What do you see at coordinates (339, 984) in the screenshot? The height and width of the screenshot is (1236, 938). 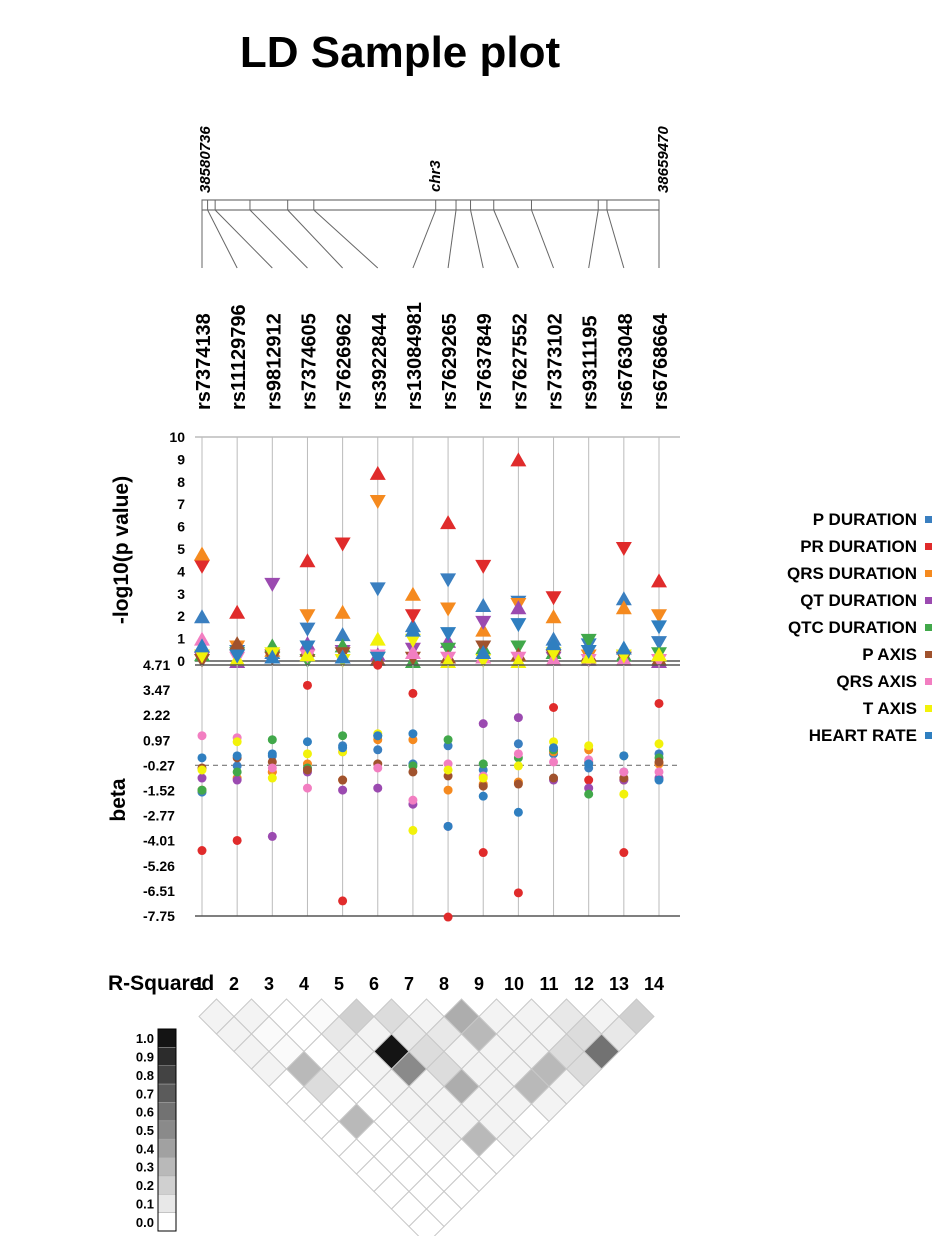 I see `ld-snp-index: 5` at bounding box center [339, 984].